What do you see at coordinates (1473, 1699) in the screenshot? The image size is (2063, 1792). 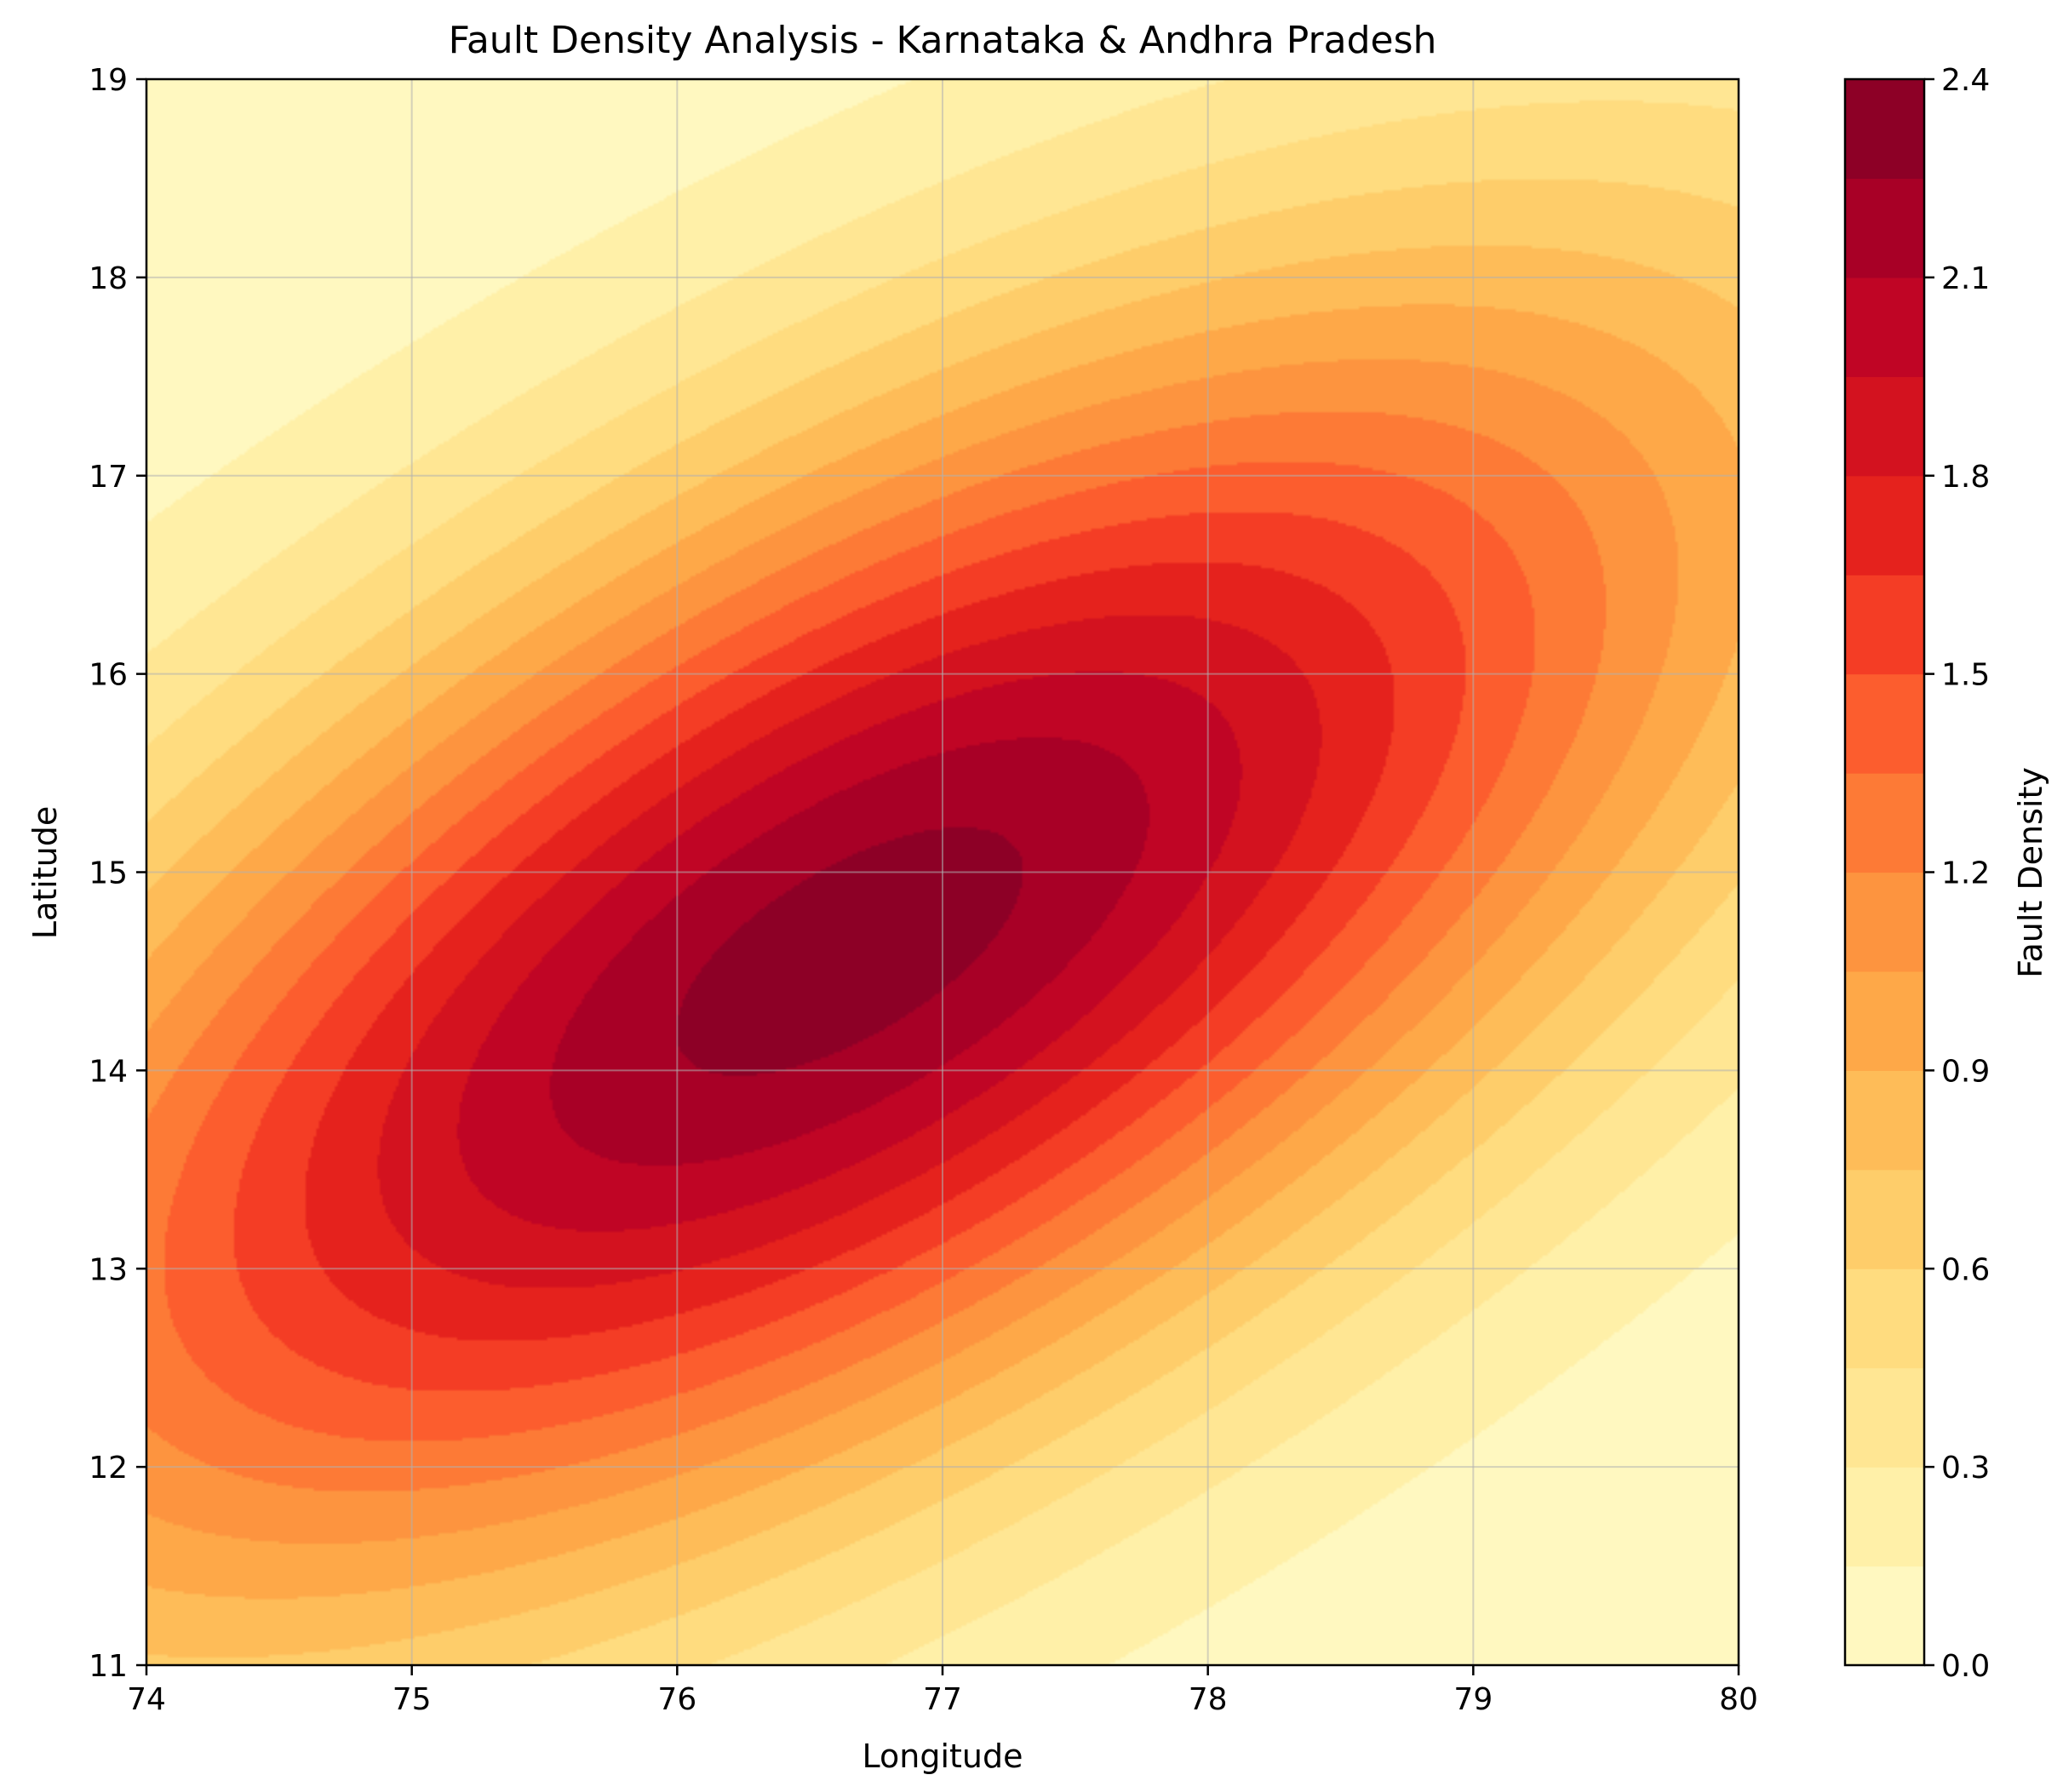 I see `x-tick-label: 79` at bounding box center [1473, 1699].